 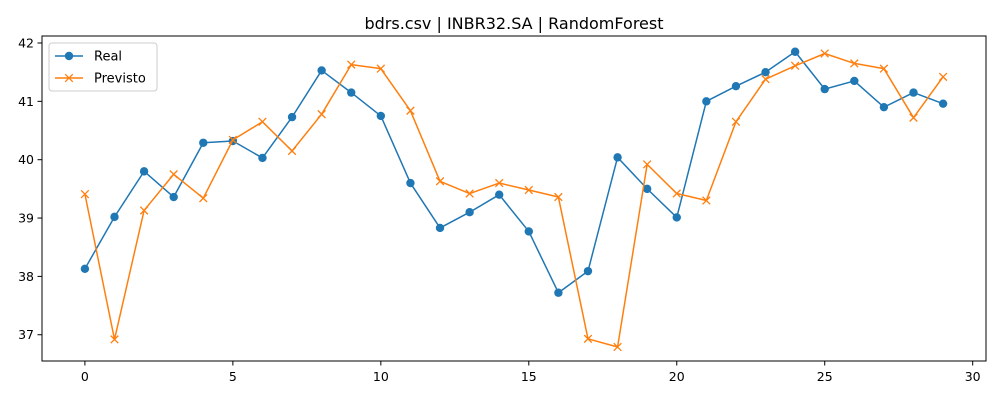 What do you see at coordinates (30, 189) in the screenshot?
I see `y-axis: 37 38 39 40 41 42` at bounding box center [30, 189].